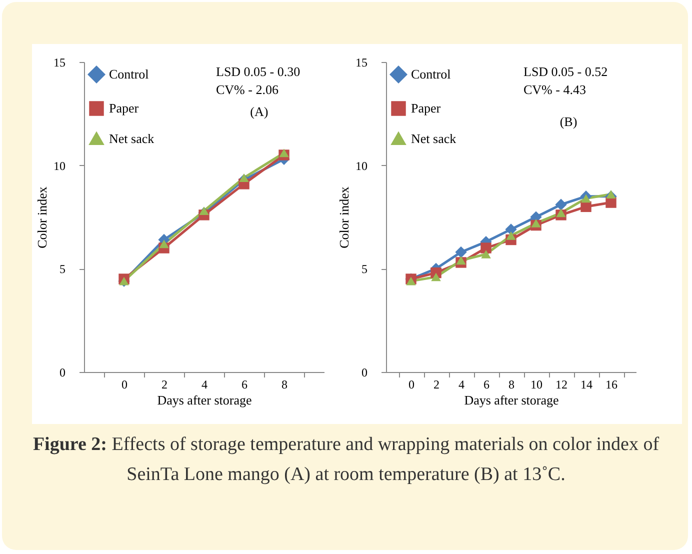  What do you see at coordinates (569, 121) in the screenshot?
I see `annotation: (B)` at bounding box center [569, 121].